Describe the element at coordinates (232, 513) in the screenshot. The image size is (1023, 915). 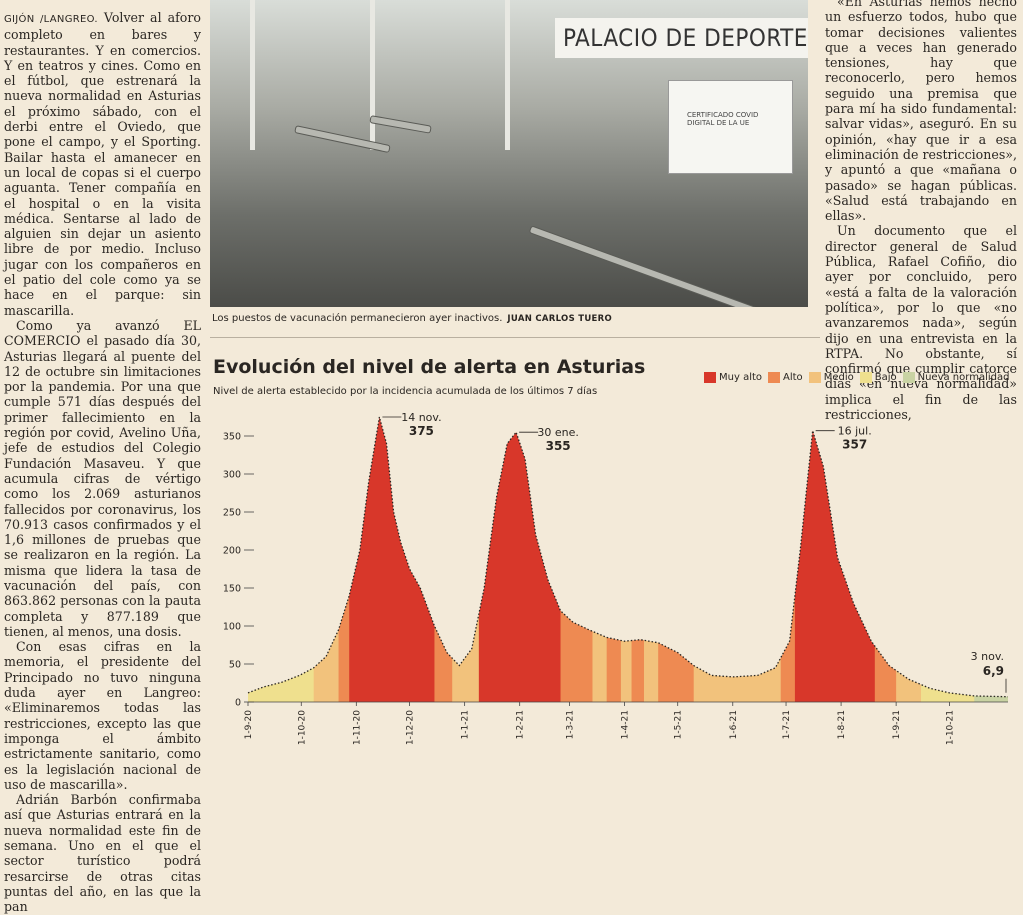
I see `y-tick-label: 250` at that location.